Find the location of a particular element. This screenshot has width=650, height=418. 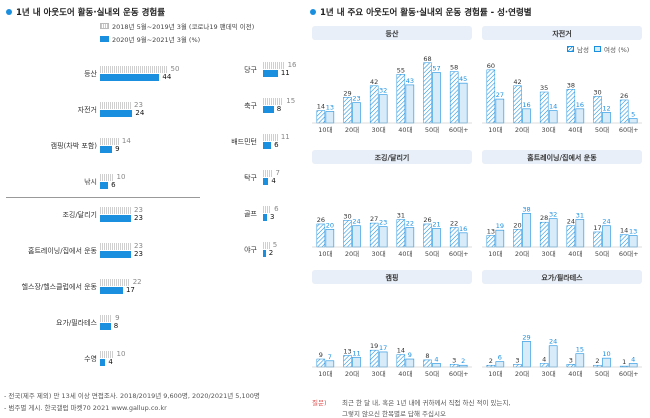

x-tick-label: 20대 is located at coordinates (352, 374).